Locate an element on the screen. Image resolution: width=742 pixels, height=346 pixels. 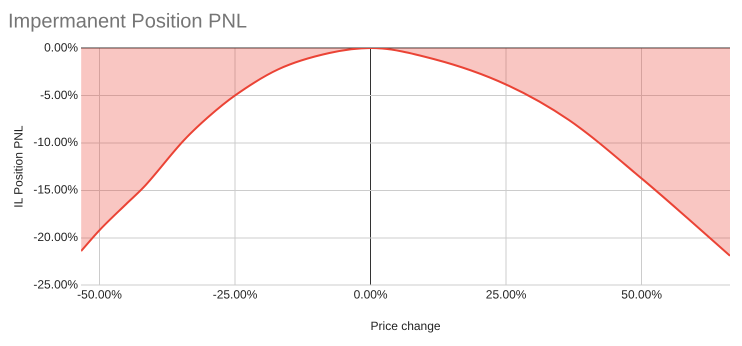
x-tick-label: 0.00% is located at coordinates (371, 295).